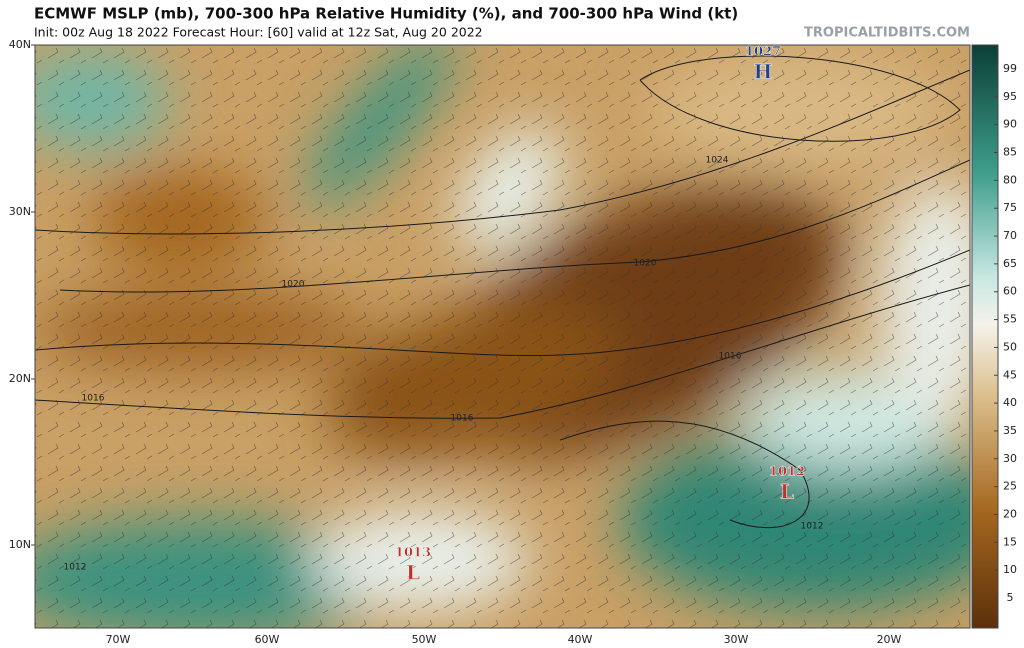 Image resolution: width=1024 pixels, height=648 pixels. What do you see at coordinates (1010, 291) in the screenshot?
I see `colorbar-label: 60` at bounding box center [1010, 291].